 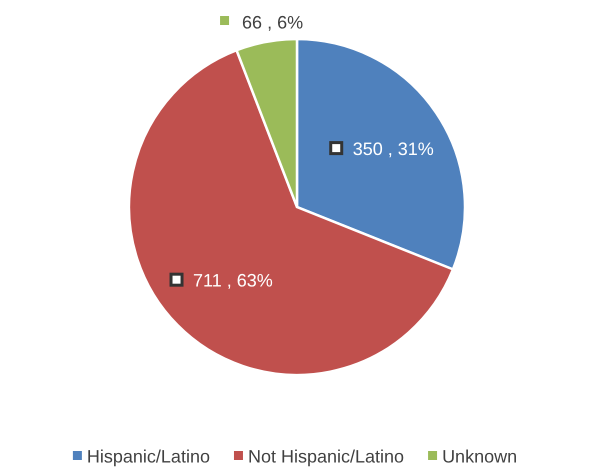 What do you see at coordinates (326, 456) in the screenshot?
I see `legend-label: Not Hispanic/Latino` at bounding box center [326, 456].